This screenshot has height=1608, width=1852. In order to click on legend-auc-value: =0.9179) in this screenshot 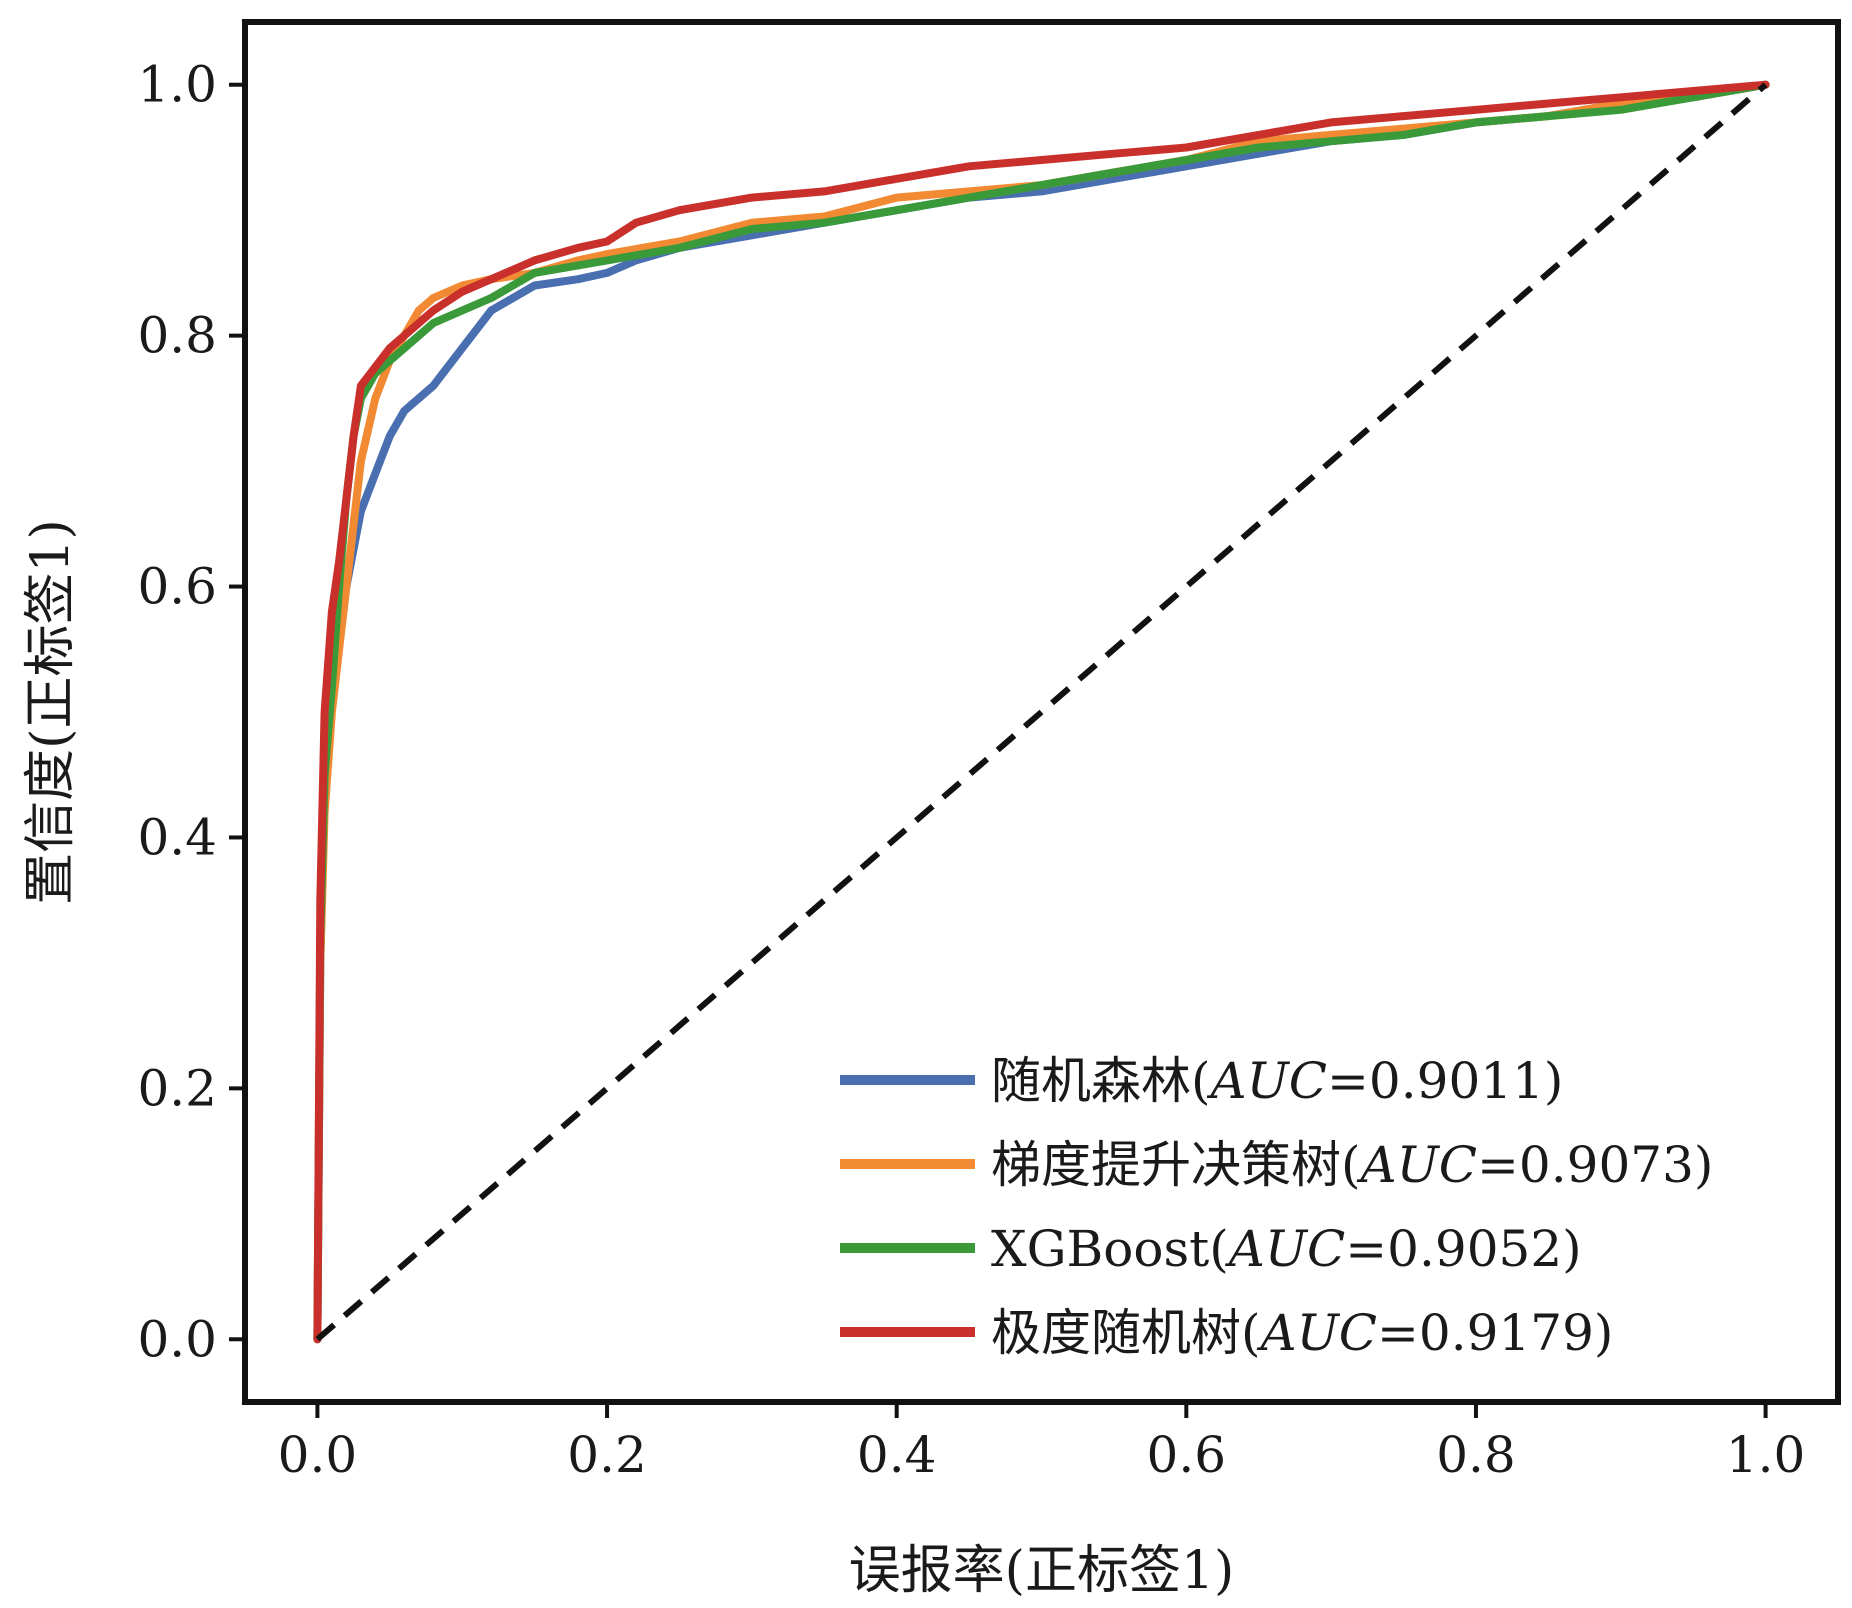, I will do `click(1495, 1333)`.